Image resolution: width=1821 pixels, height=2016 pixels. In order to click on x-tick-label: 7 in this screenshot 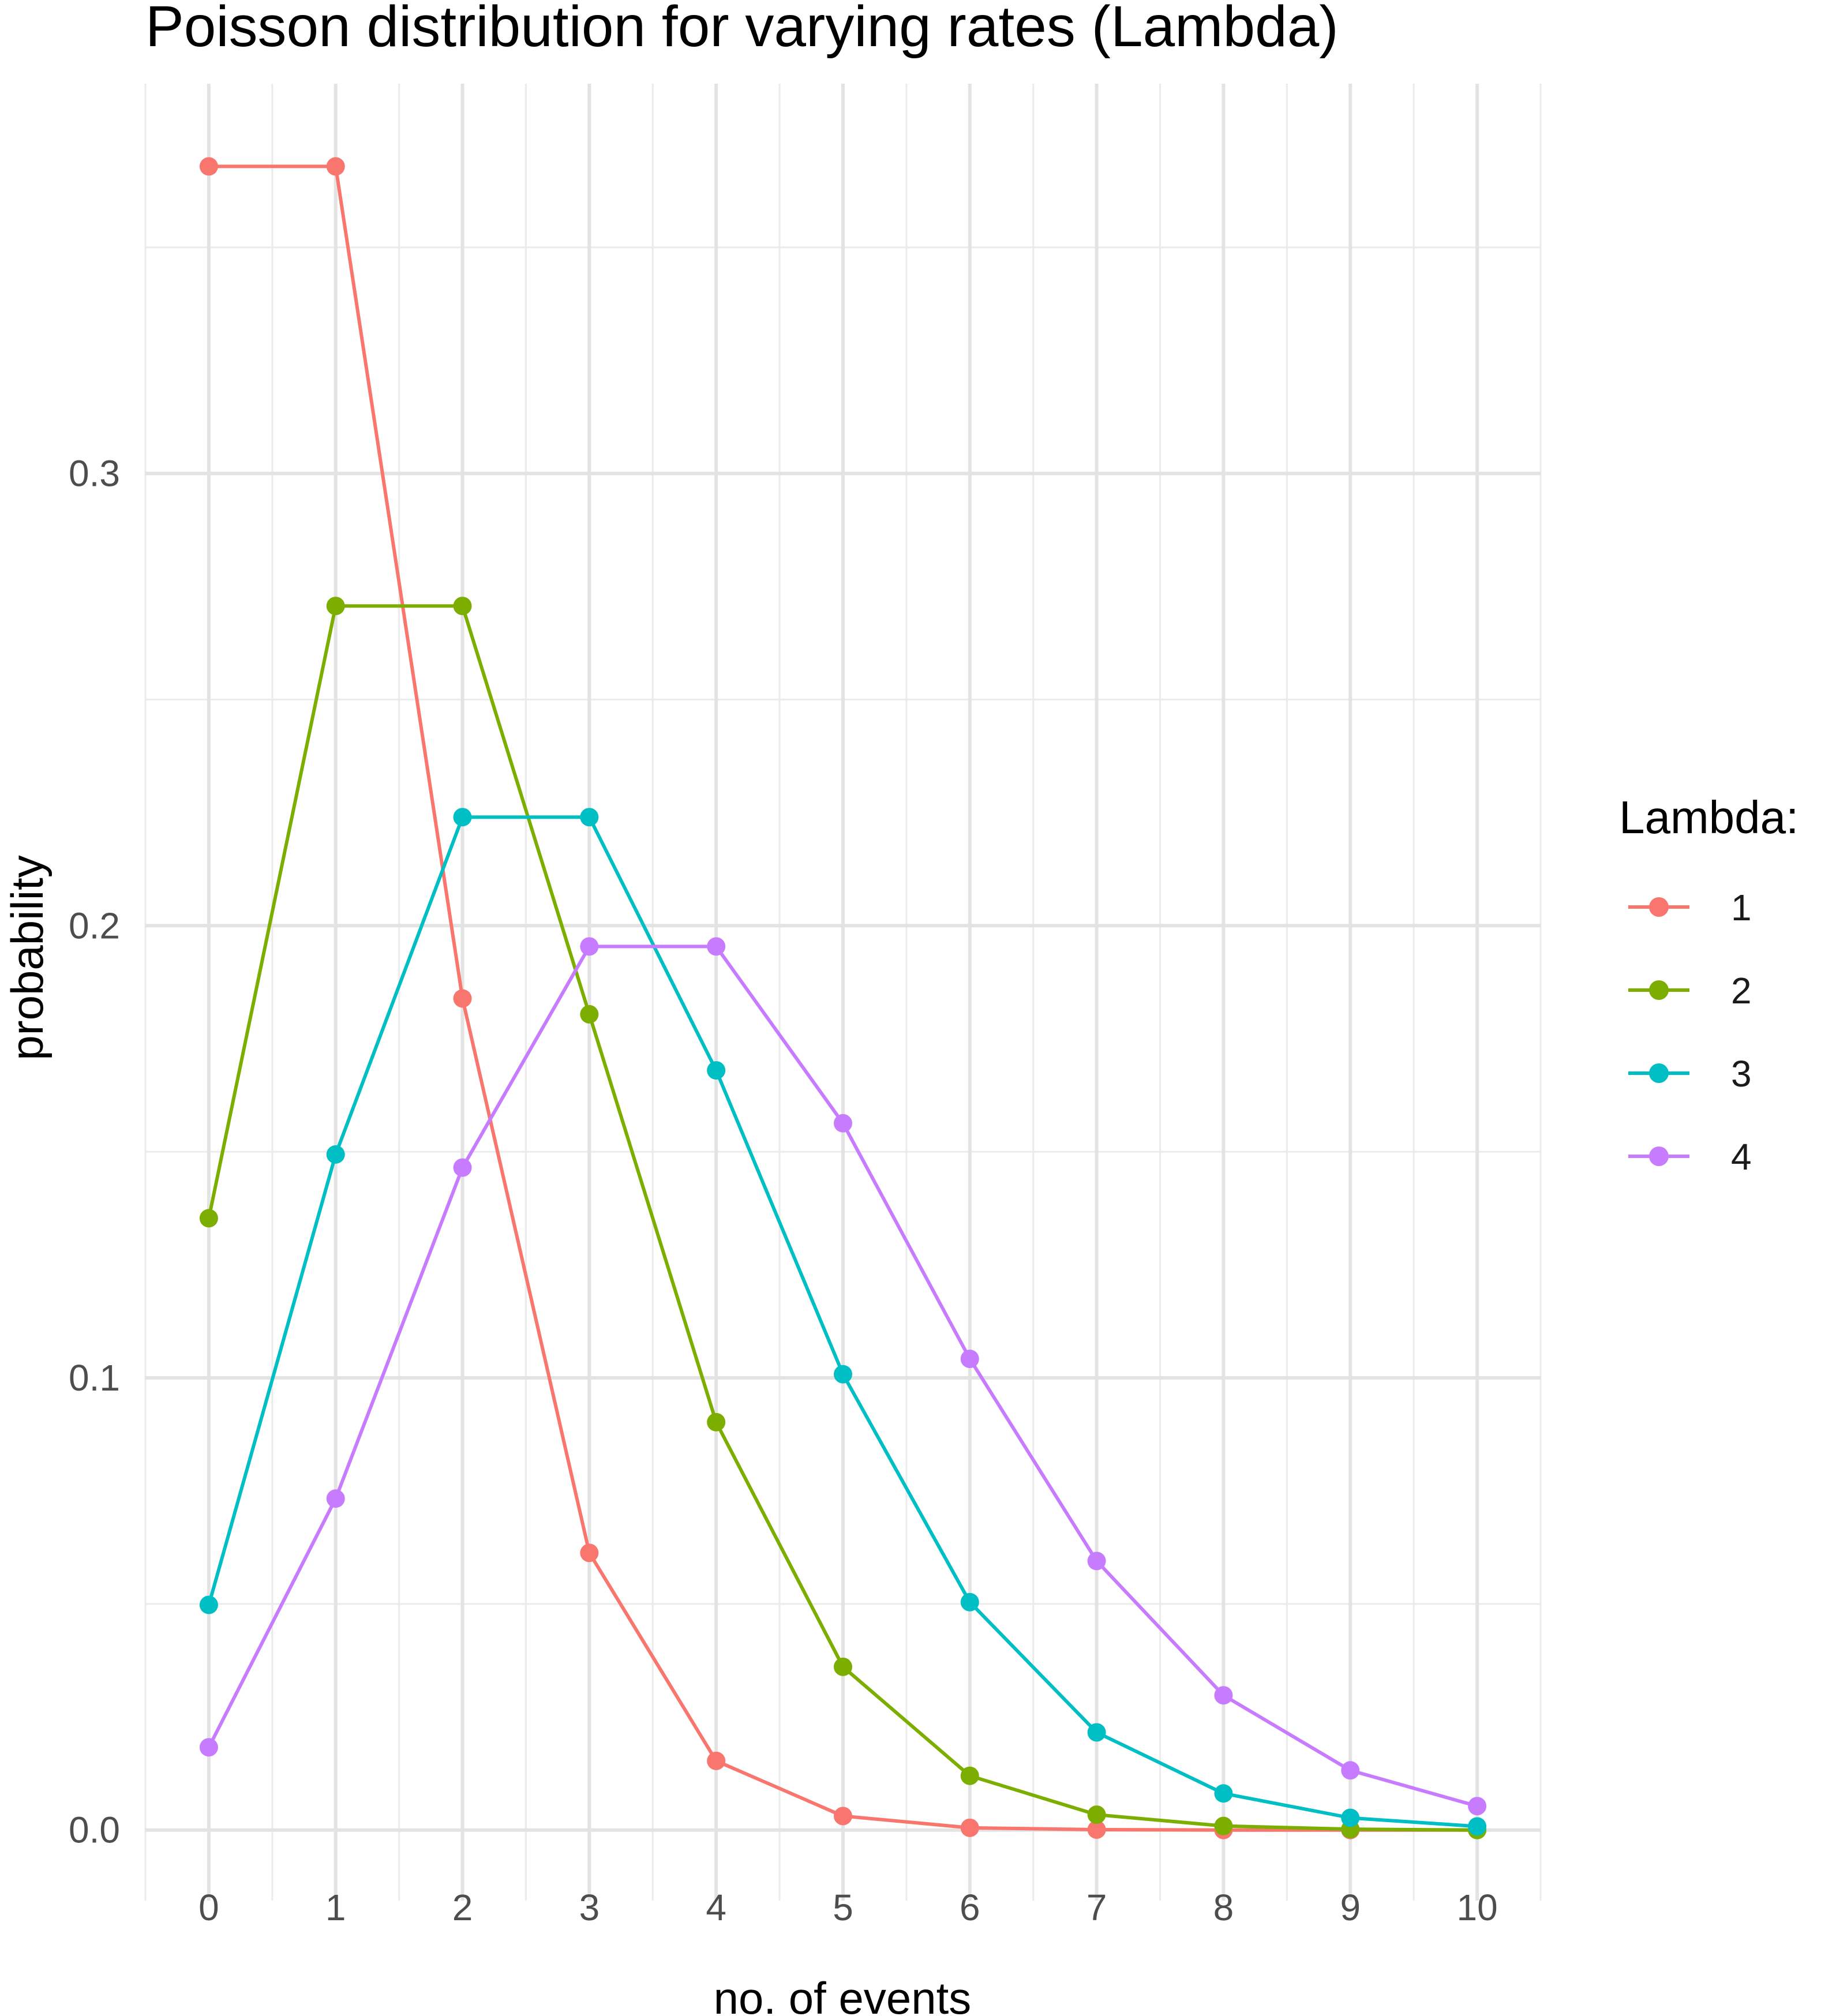, I will do `click(1096, 1908)`.